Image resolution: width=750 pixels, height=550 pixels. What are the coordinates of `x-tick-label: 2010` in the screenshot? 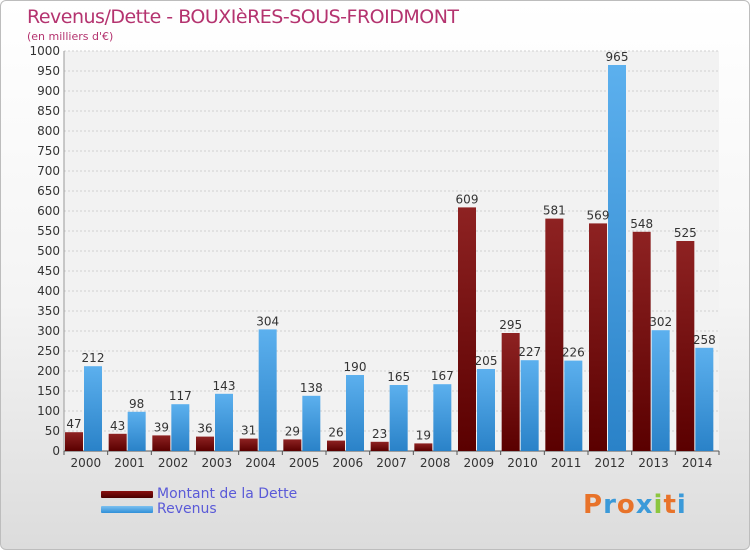 It's located at (522, 463).